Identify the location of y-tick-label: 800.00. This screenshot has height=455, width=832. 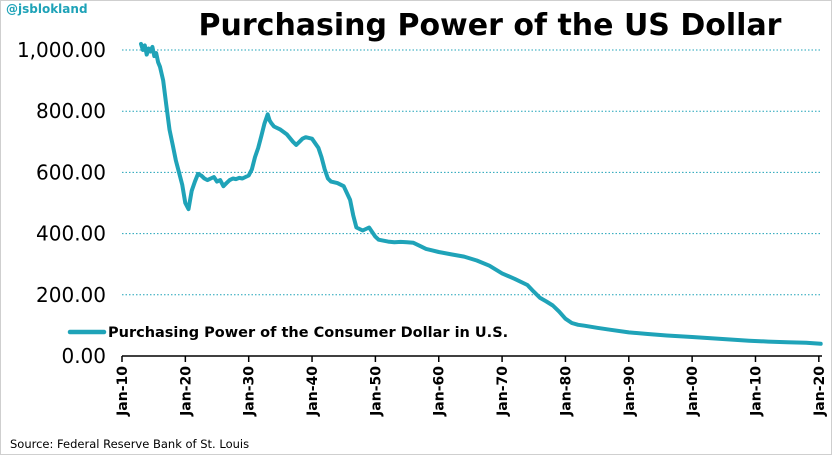
(71, 111).